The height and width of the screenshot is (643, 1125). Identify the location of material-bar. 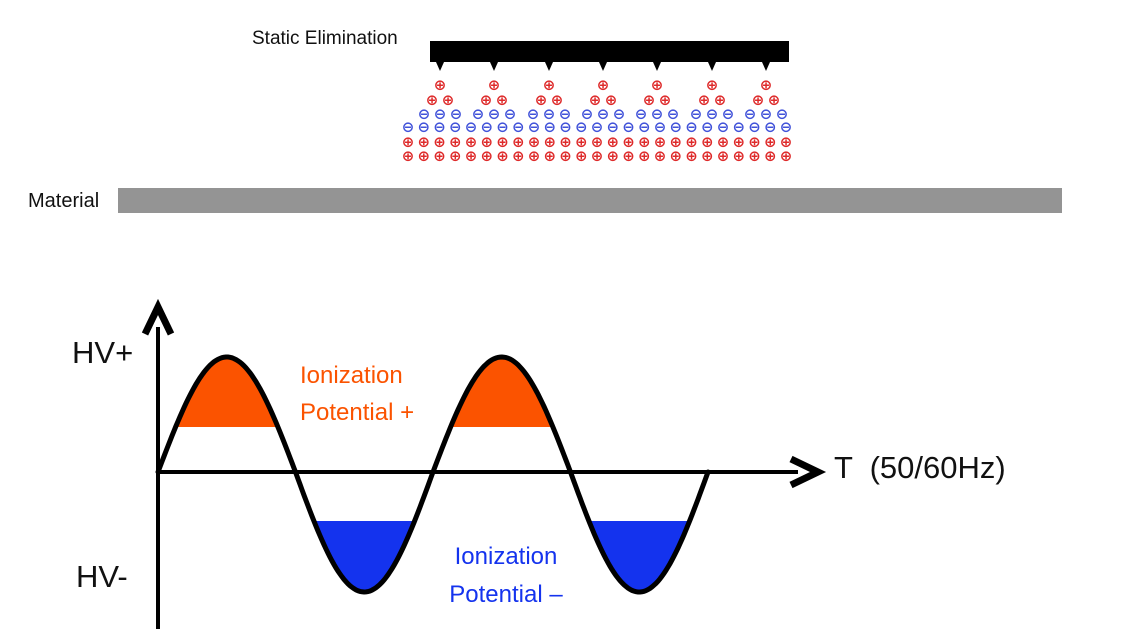
(590, 200).